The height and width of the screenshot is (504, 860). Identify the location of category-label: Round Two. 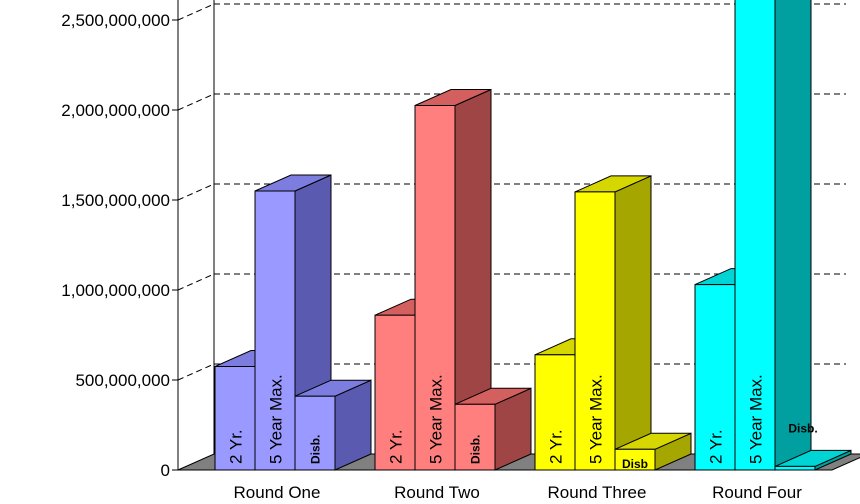
(437, 492).